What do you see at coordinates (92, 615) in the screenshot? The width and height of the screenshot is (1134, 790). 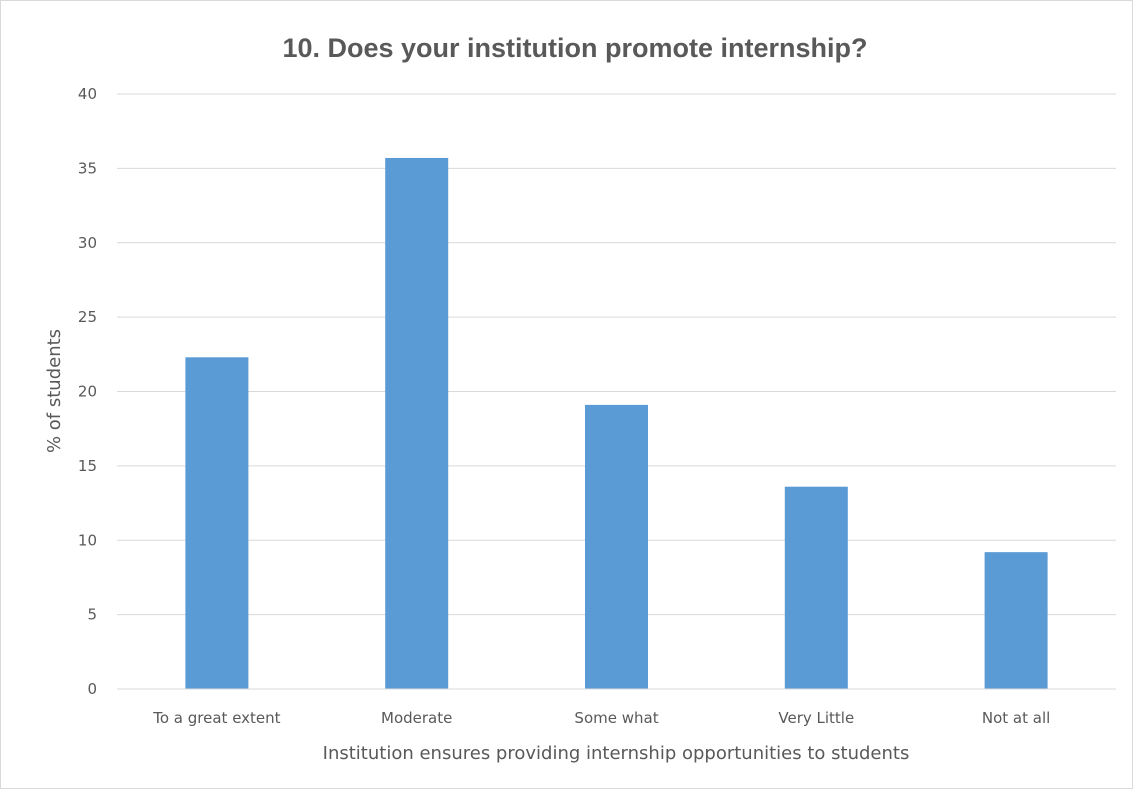 I see `y-tick-label: 5` at bounding box center [92, 615].